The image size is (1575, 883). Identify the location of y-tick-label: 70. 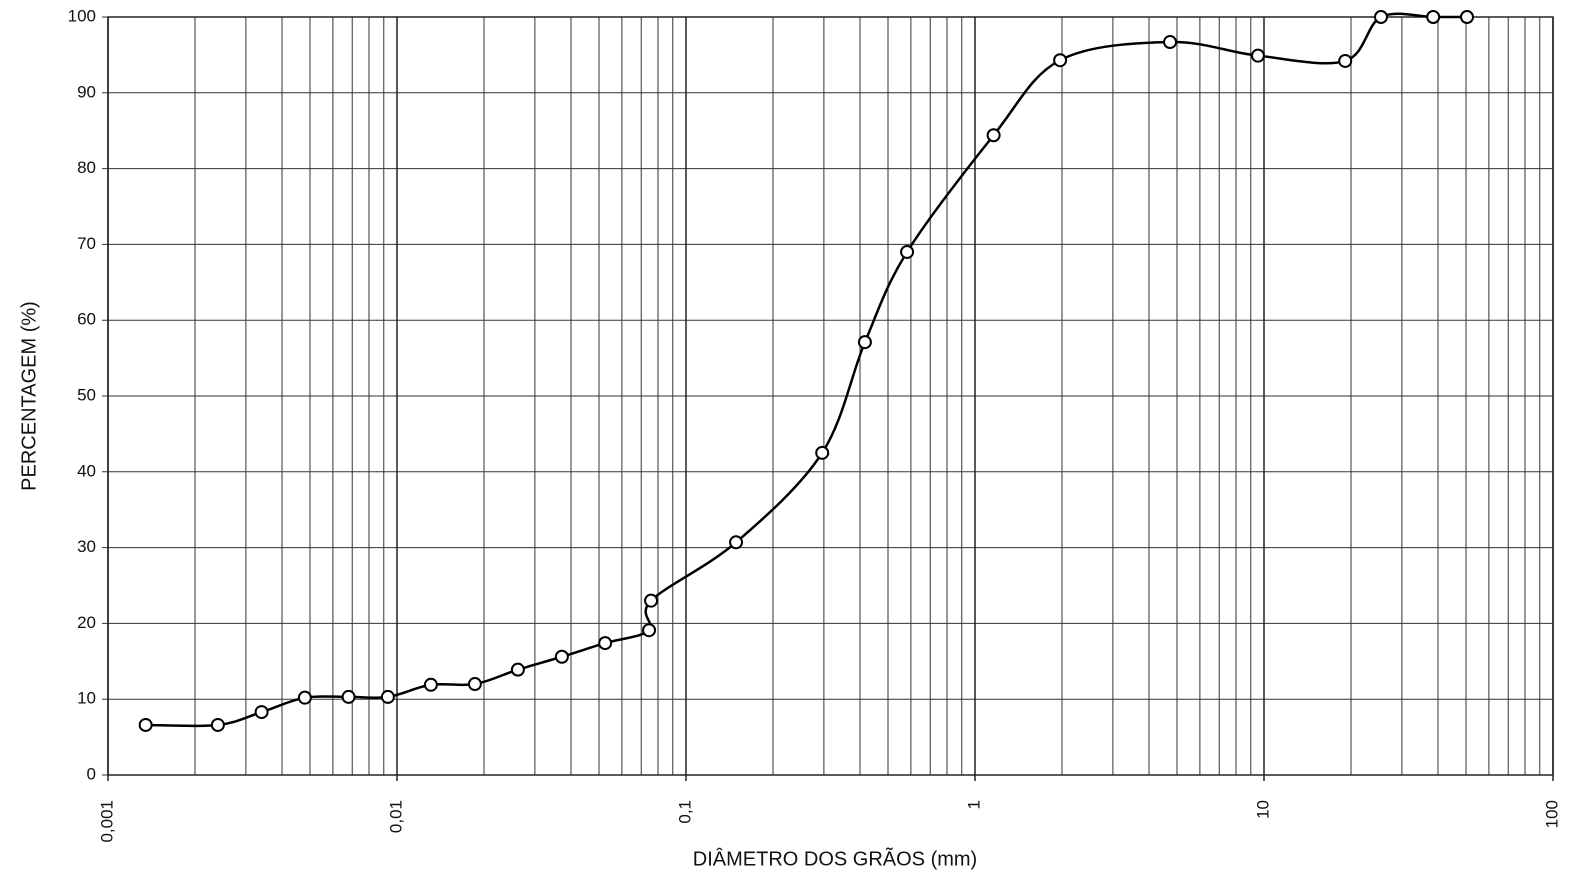
(86, 243).